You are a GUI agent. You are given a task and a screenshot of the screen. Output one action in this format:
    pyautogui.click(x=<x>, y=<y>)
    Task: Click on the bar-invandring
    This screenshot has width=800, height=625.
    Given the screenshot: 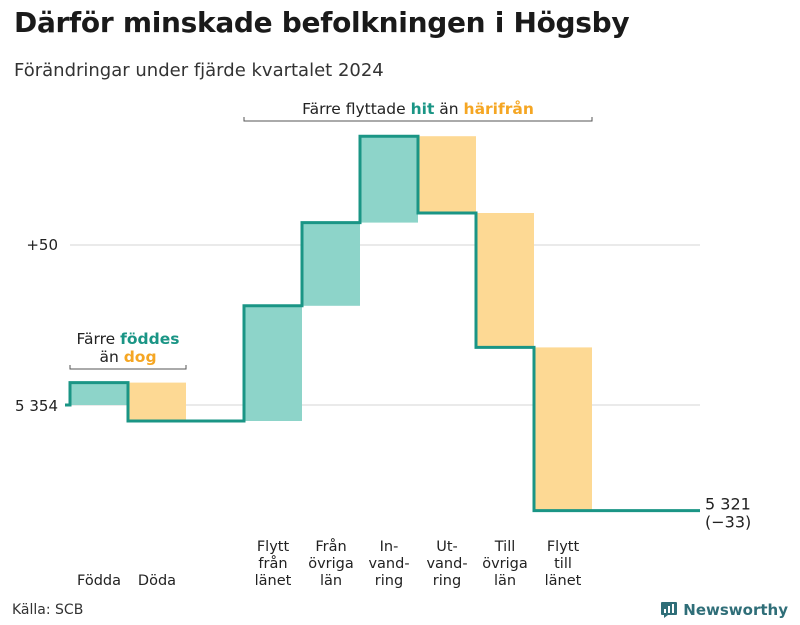 What is the action you would take?
    pyautogui.click(x=389, y=179)
    